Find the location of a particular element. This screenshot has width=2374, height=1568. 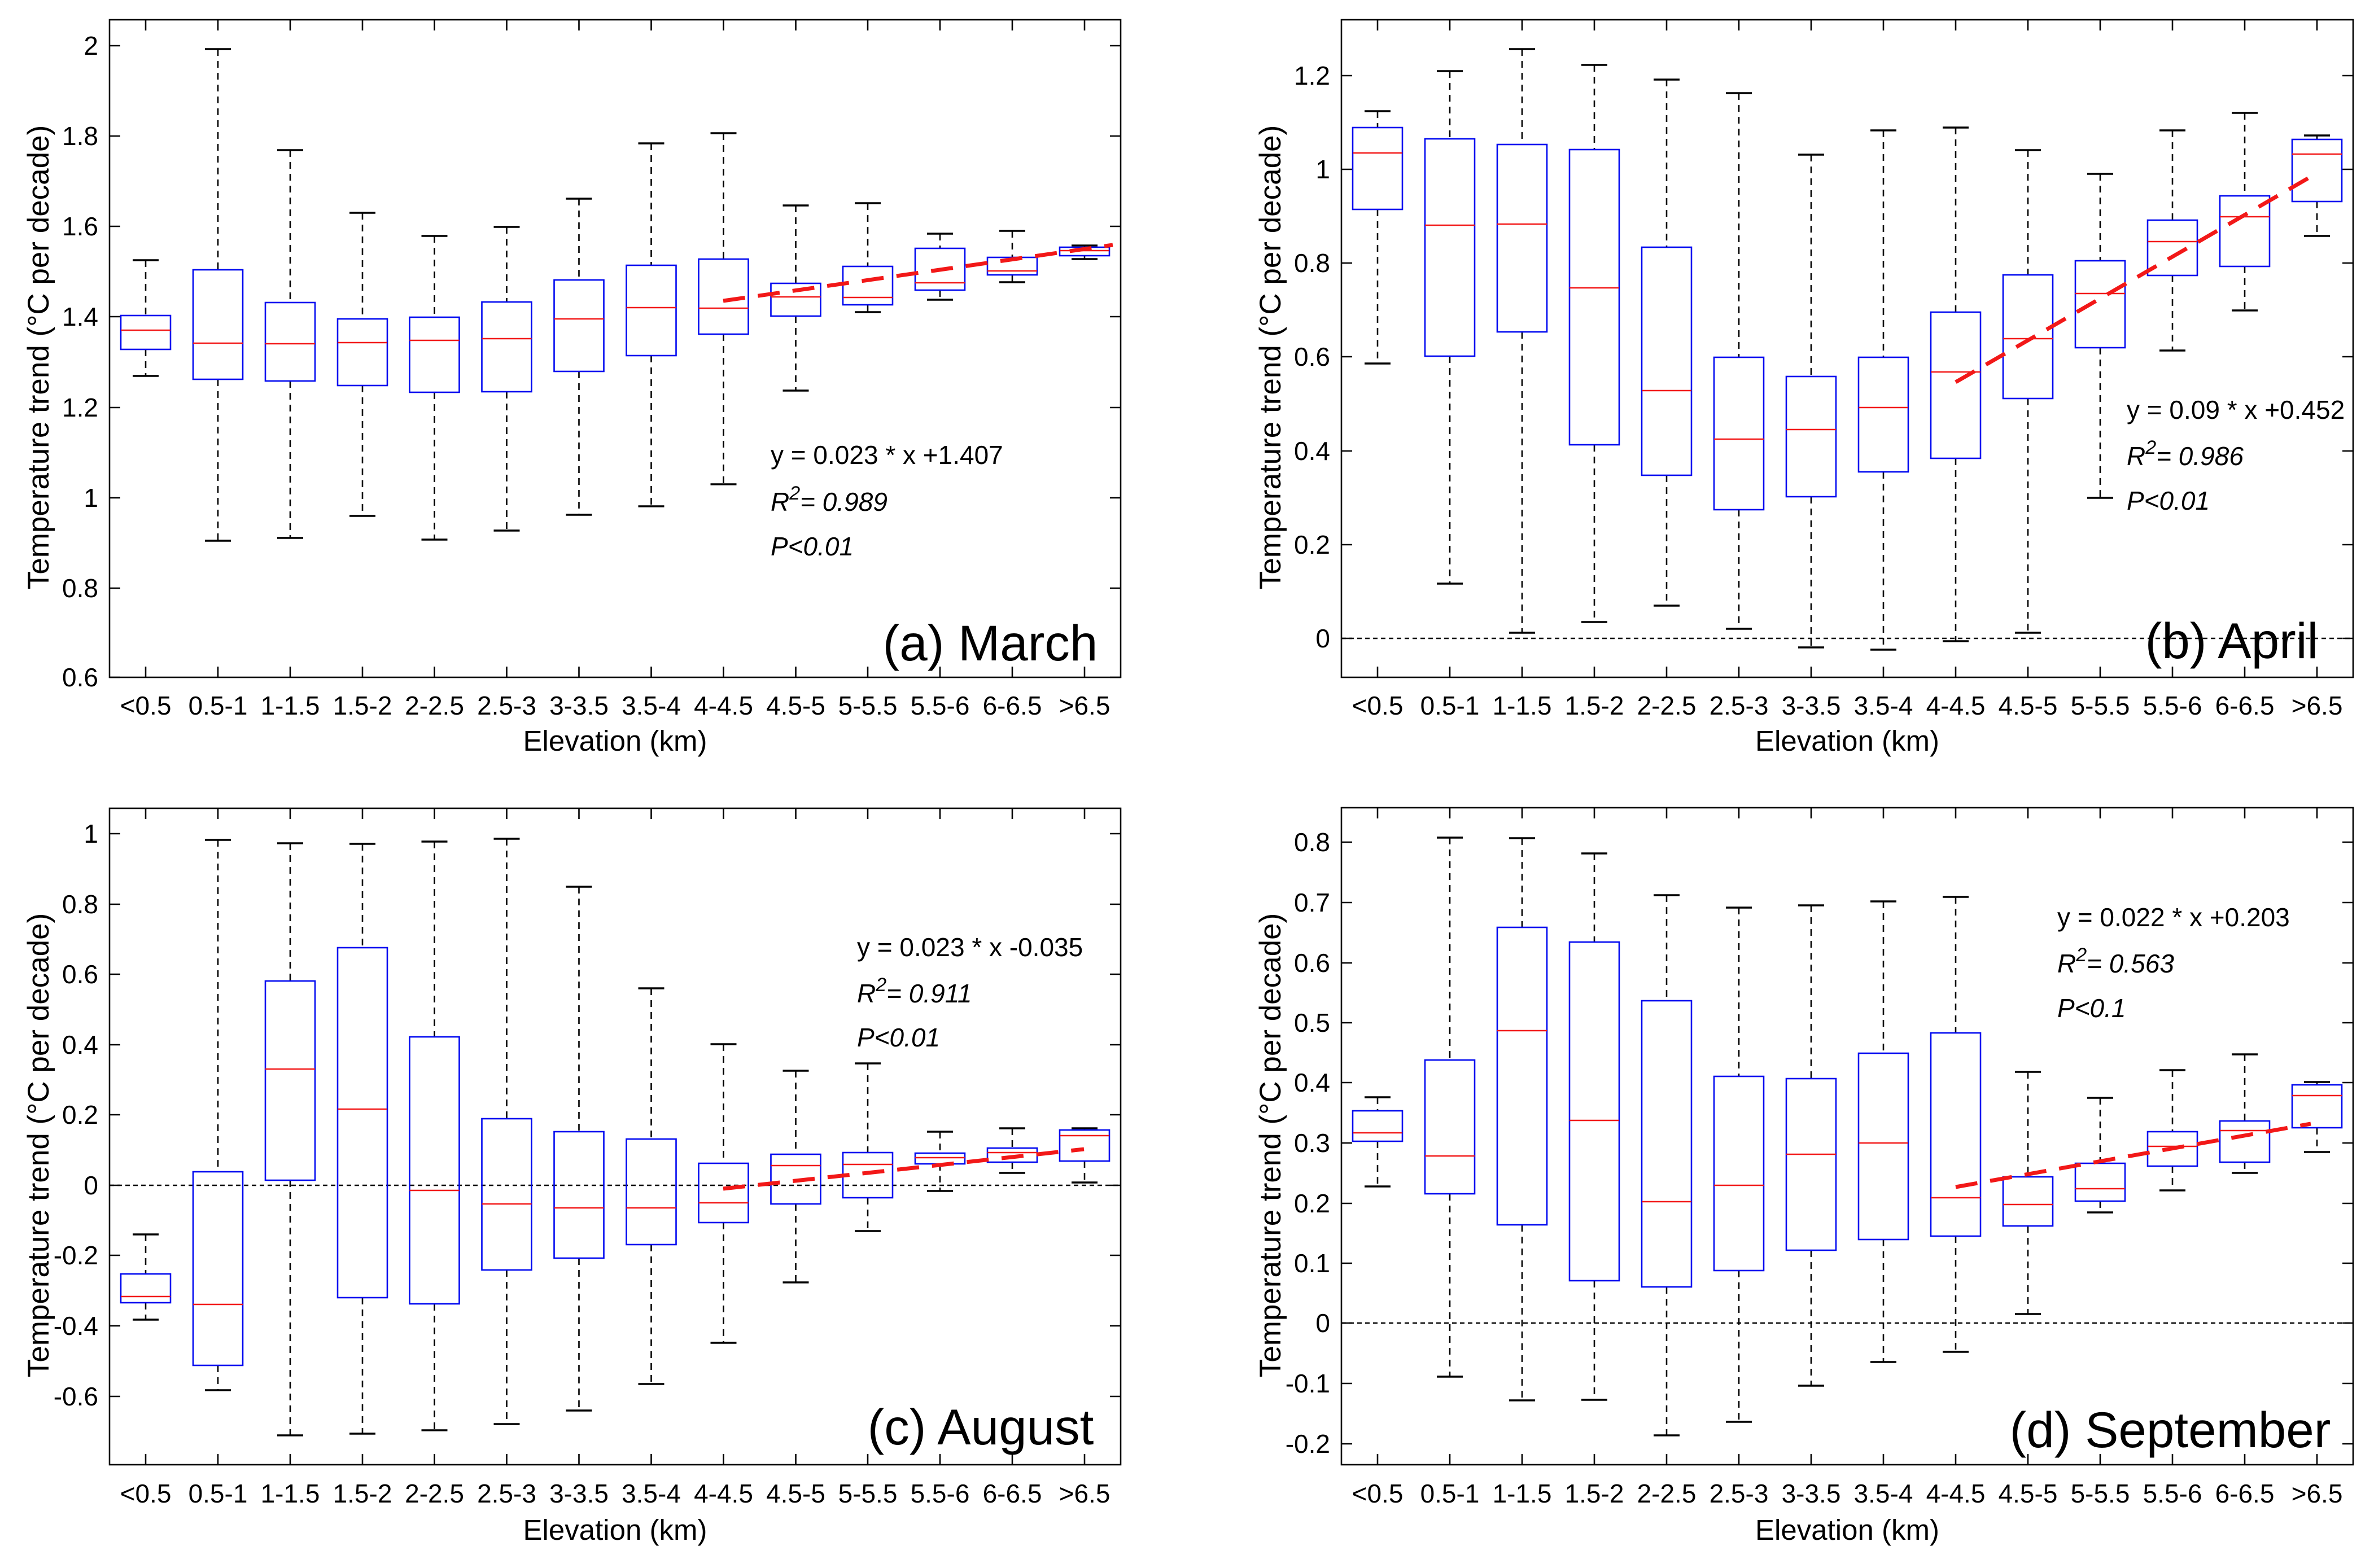

svg-text: 0.1 is located at coordinates (1312, 1263).